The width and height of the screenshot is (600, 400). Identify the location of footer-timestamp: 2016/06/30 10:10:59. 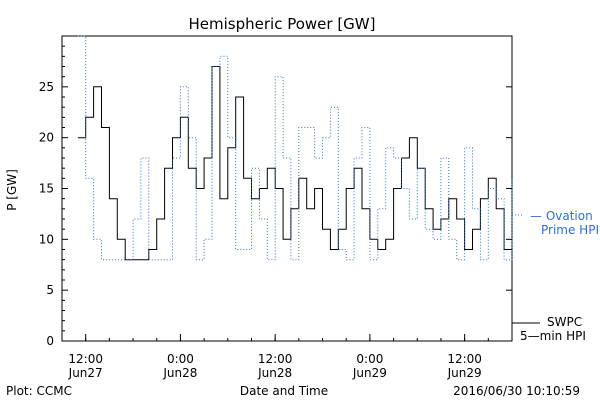
(516, 391).